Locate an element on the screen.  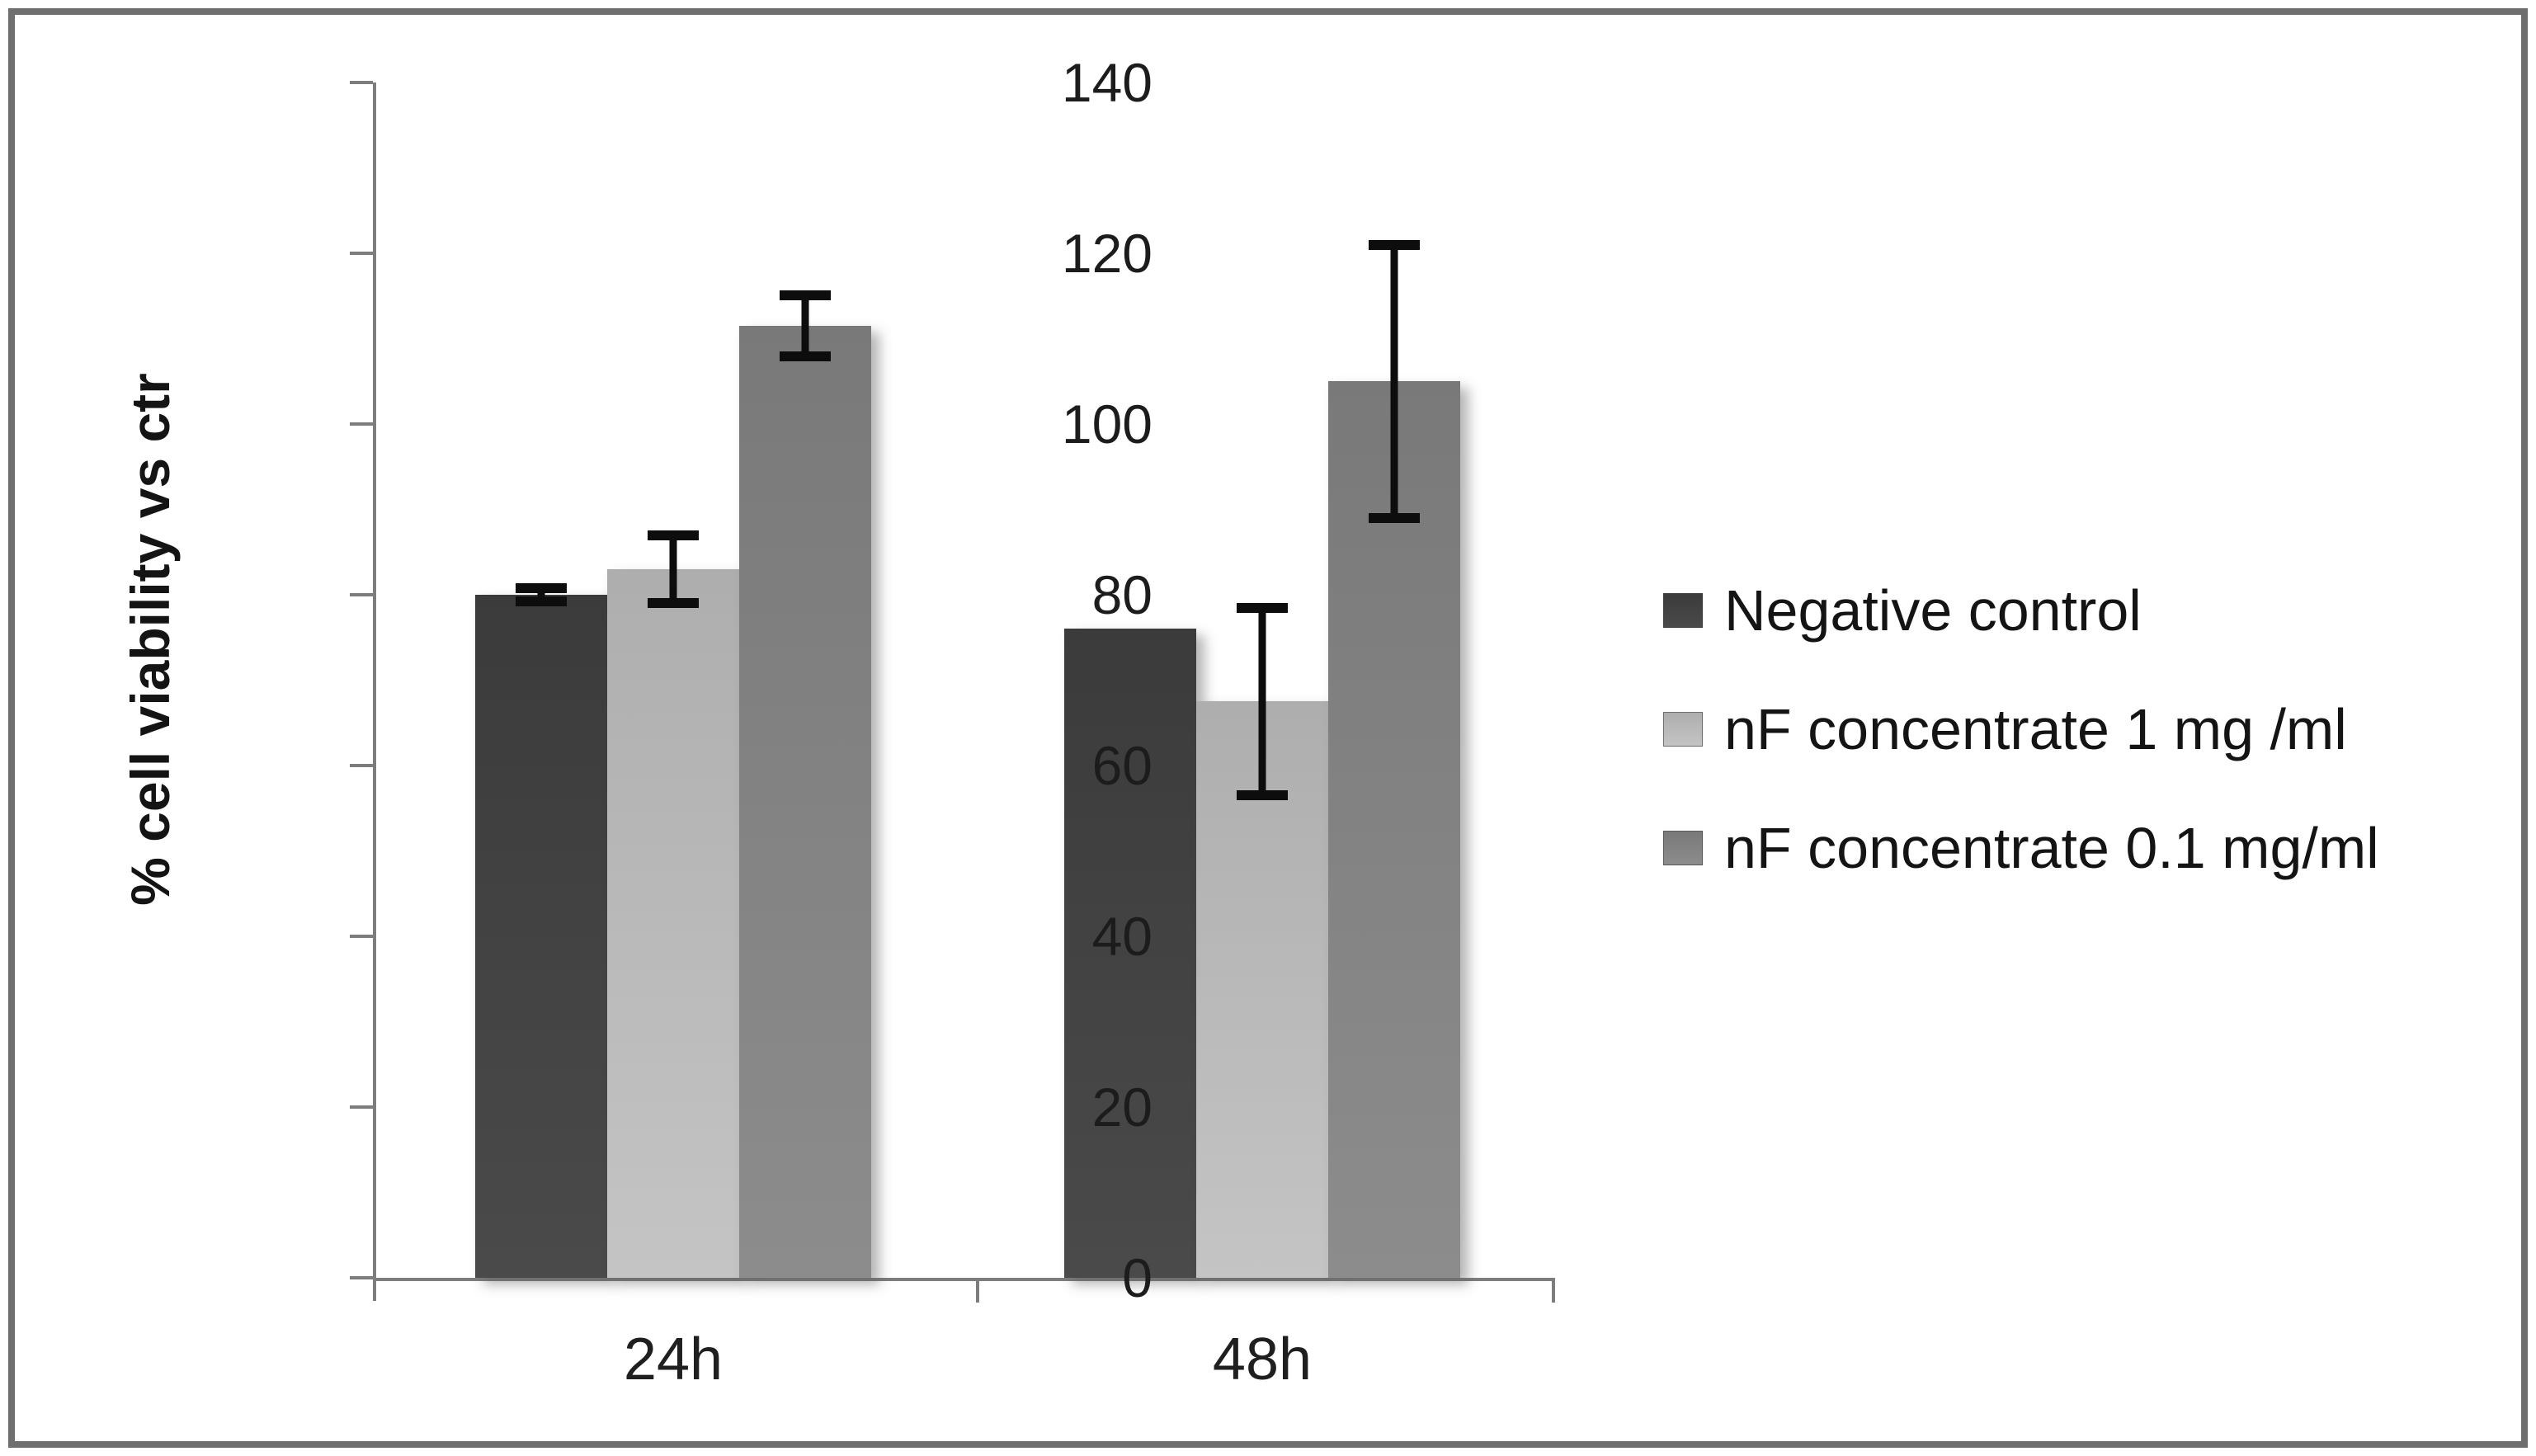
bar-group-48h is located at coordinates (1262, 680).